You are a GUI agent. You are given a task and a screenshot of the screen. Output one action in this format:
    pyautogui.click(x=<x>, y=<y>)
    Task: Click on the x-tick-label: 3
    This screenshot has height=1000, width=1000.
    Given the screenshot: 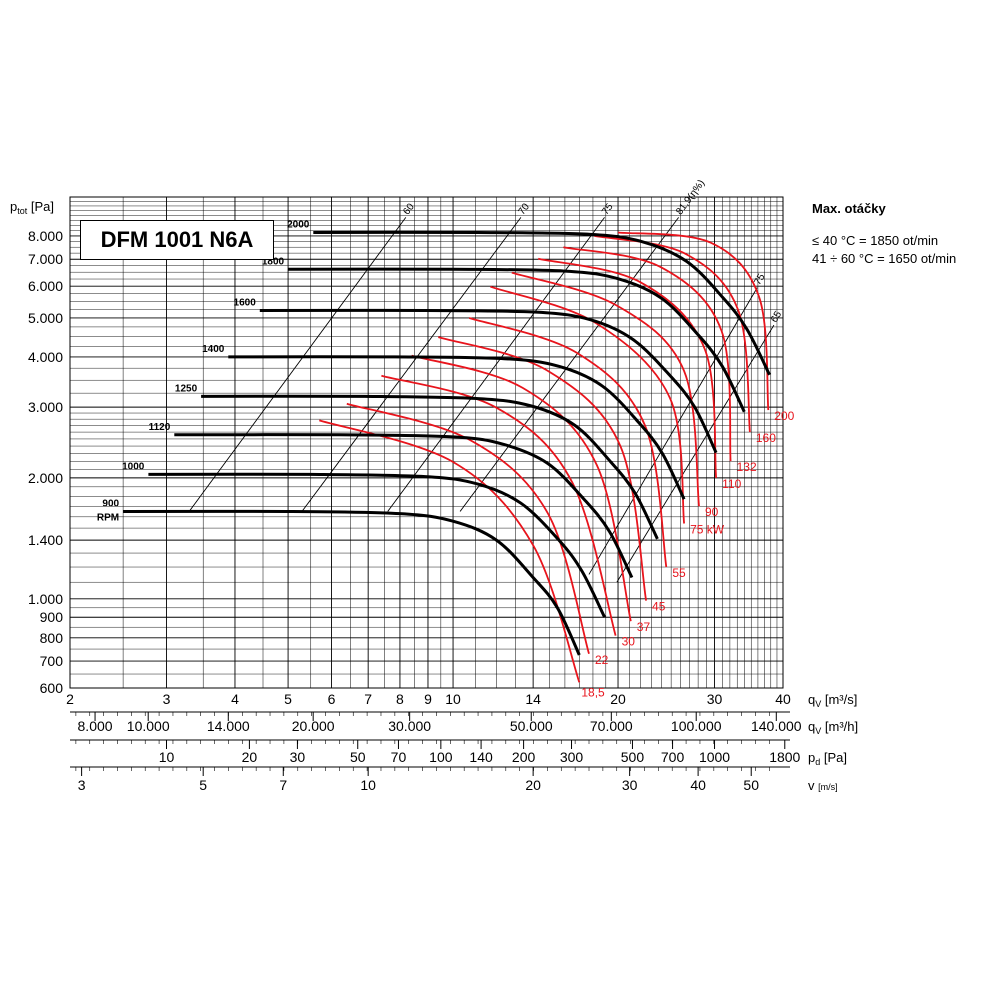 What is the action you would take?
    pyautogui.click(x=167, y=699)
    